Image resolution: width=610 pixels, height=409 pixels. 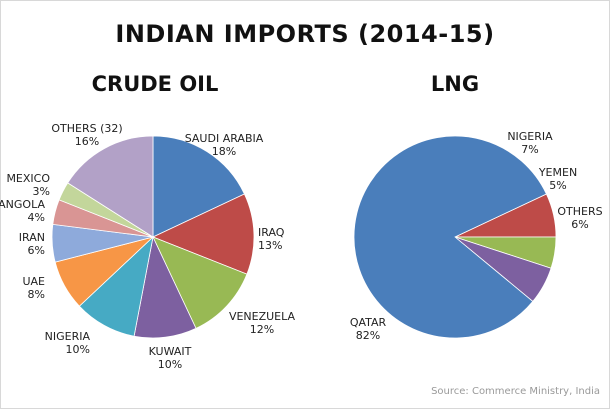 I want to click on crude-label-nigeria: NIGERIA 10%, so click(x=68, y=343).